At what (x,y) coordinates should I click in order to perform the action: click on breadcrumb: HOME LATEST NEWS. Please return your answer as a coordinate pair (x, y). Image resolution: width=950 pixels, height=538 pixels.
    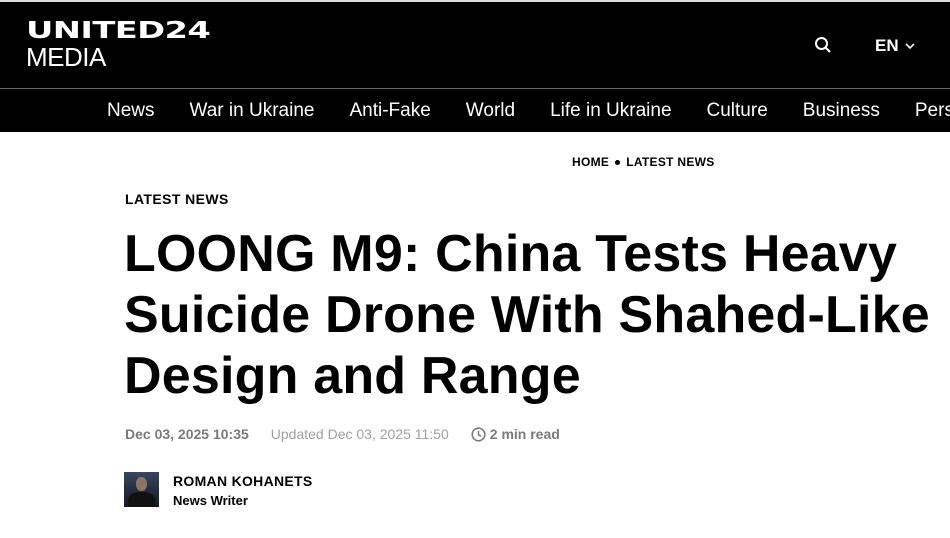
    Looking at the image, I should click on (643, 162).